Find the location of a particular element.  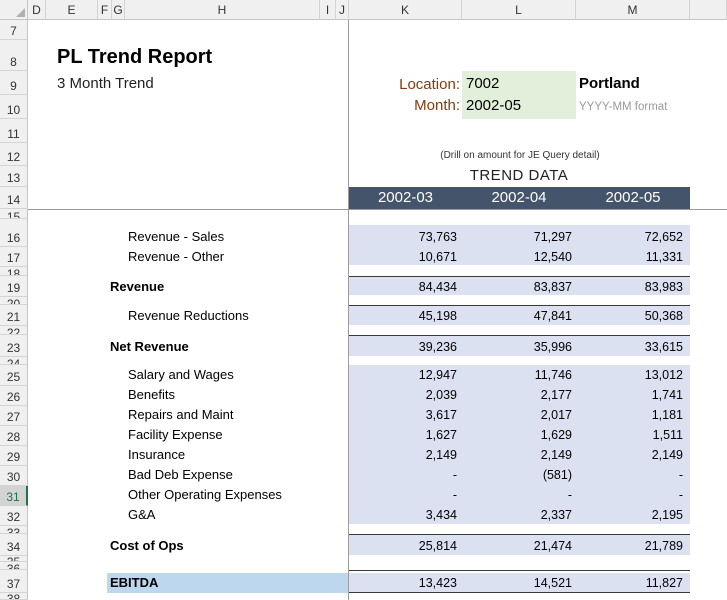

column-header: I is located at coordinates (328, 10).